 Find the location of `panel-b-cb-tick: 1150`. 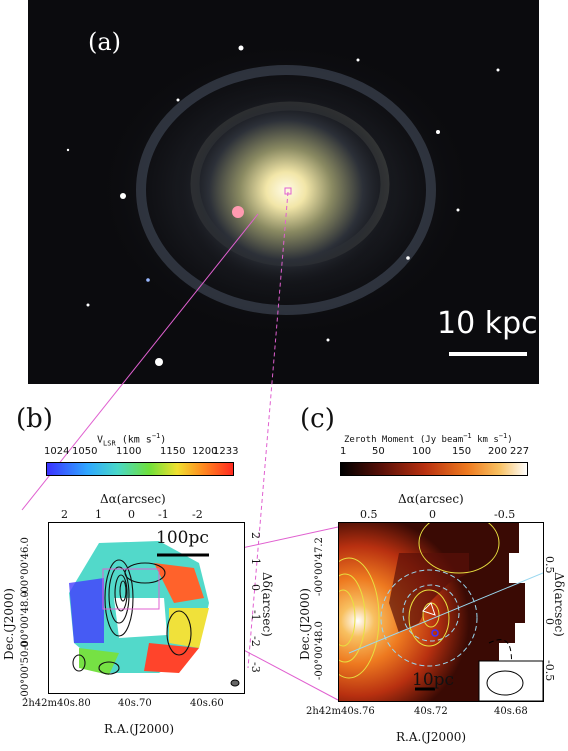

panel-b-cb-tick: 1150 is located at coordinates (173, 451).